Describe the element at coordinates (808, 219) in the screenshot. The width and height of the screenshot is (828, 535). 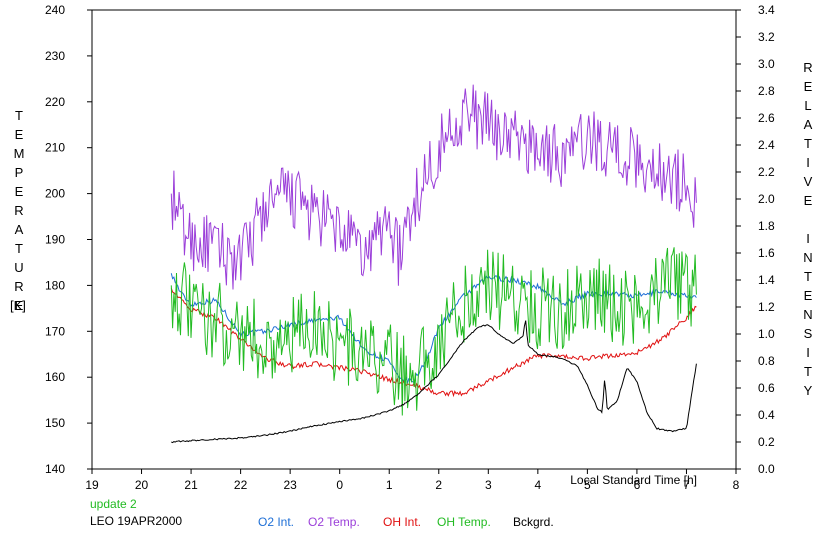
I see `axis-title-letter` at that location.